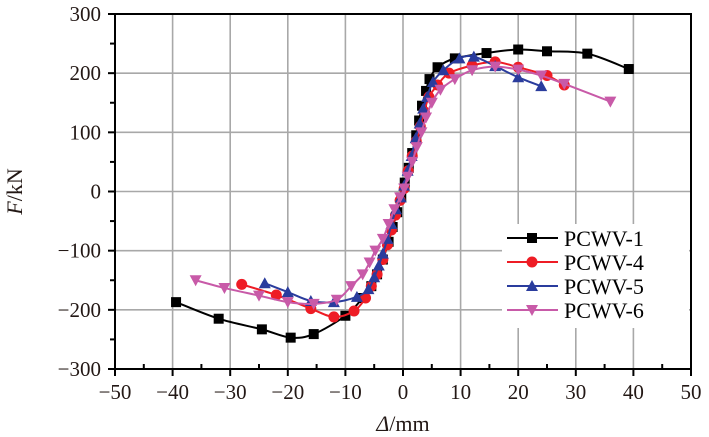 The image size is (709, 437). Describe the element at coordinates (86, 132) in the screenshot. I see `y-tick-label: 100` at that location.